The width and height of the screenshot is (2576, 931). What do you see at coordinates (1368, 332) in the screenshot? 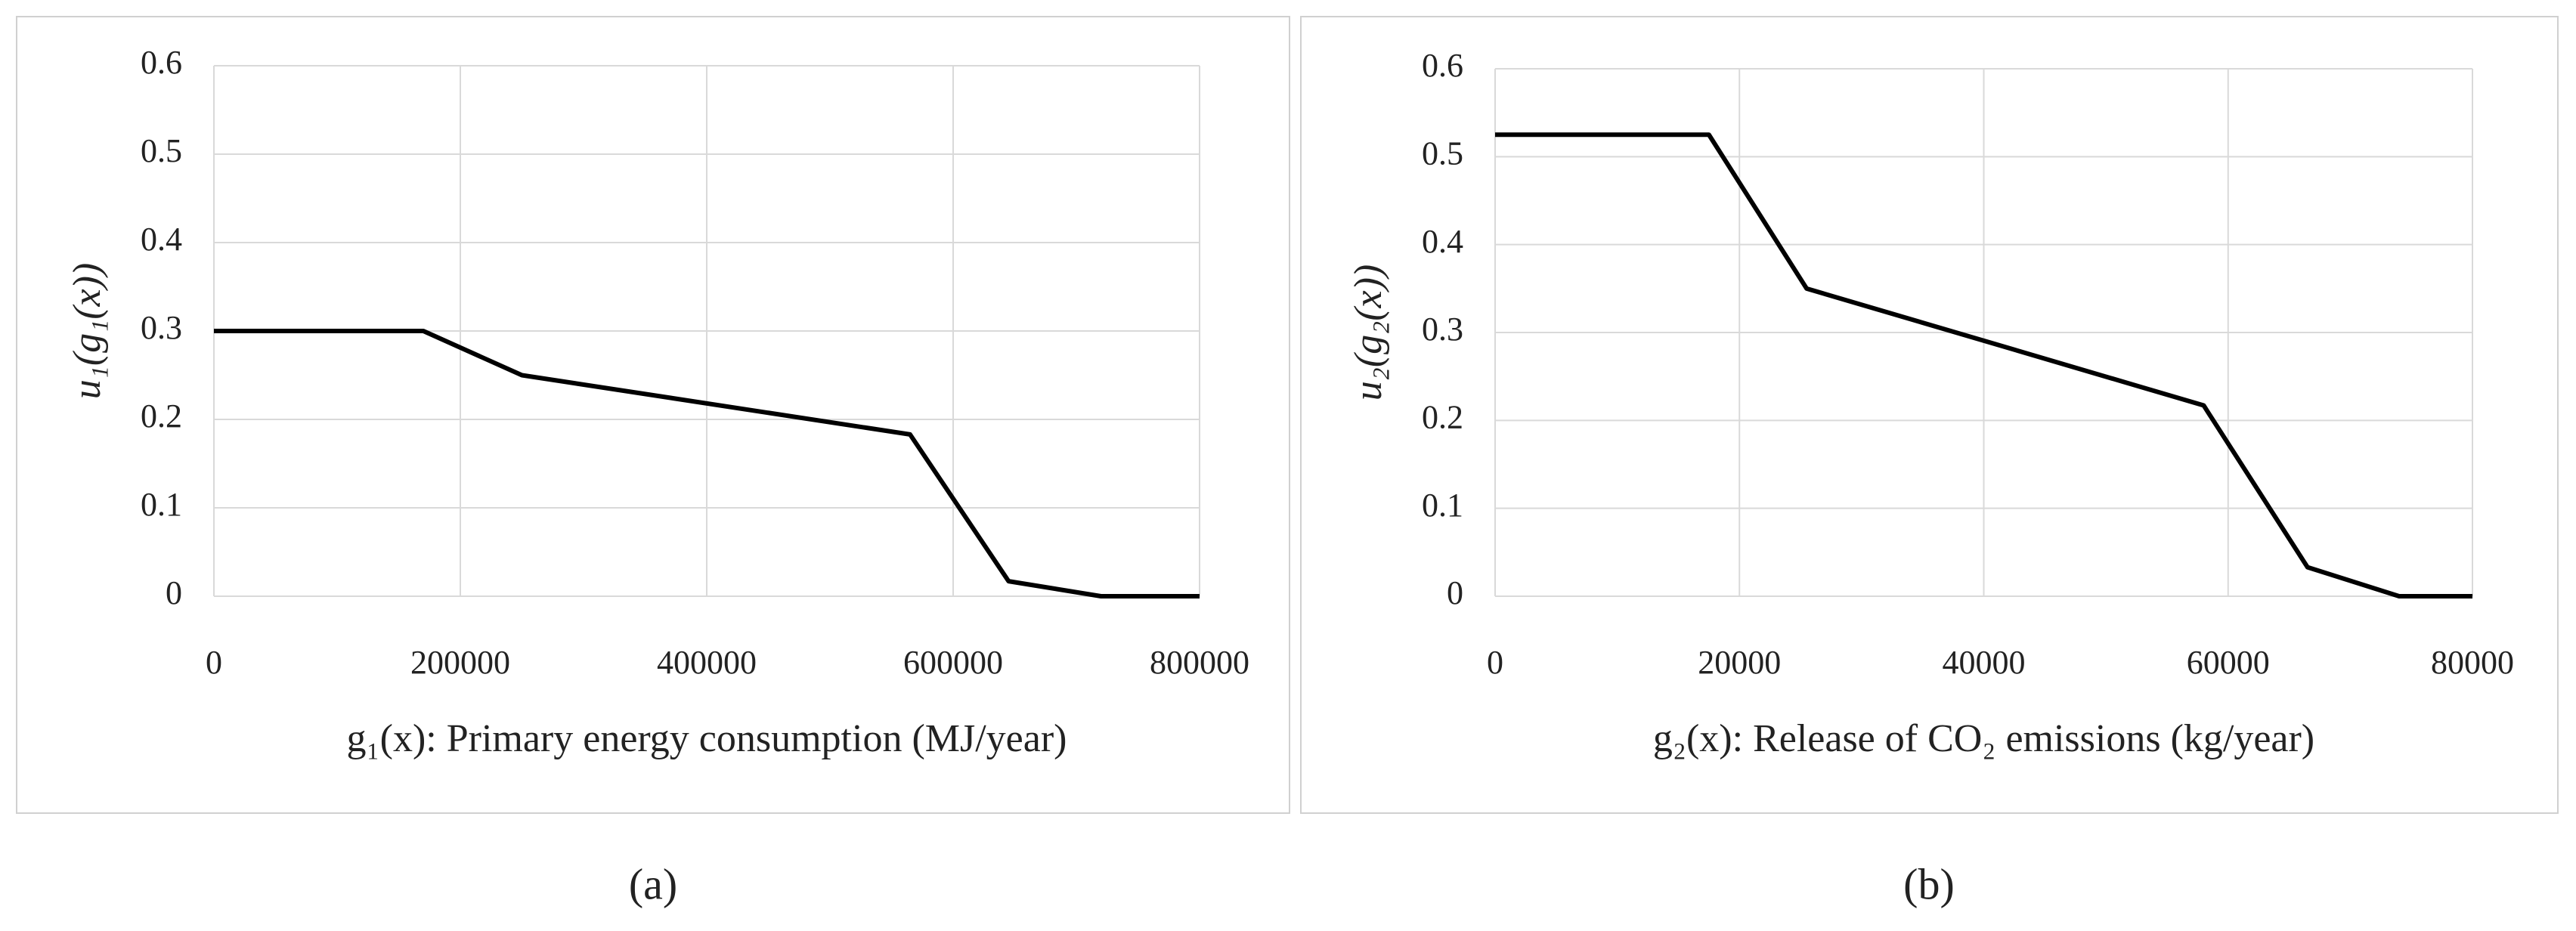
I see `y-axis-label: u₂(g₂(x))` at bounding box center [1368, 332].